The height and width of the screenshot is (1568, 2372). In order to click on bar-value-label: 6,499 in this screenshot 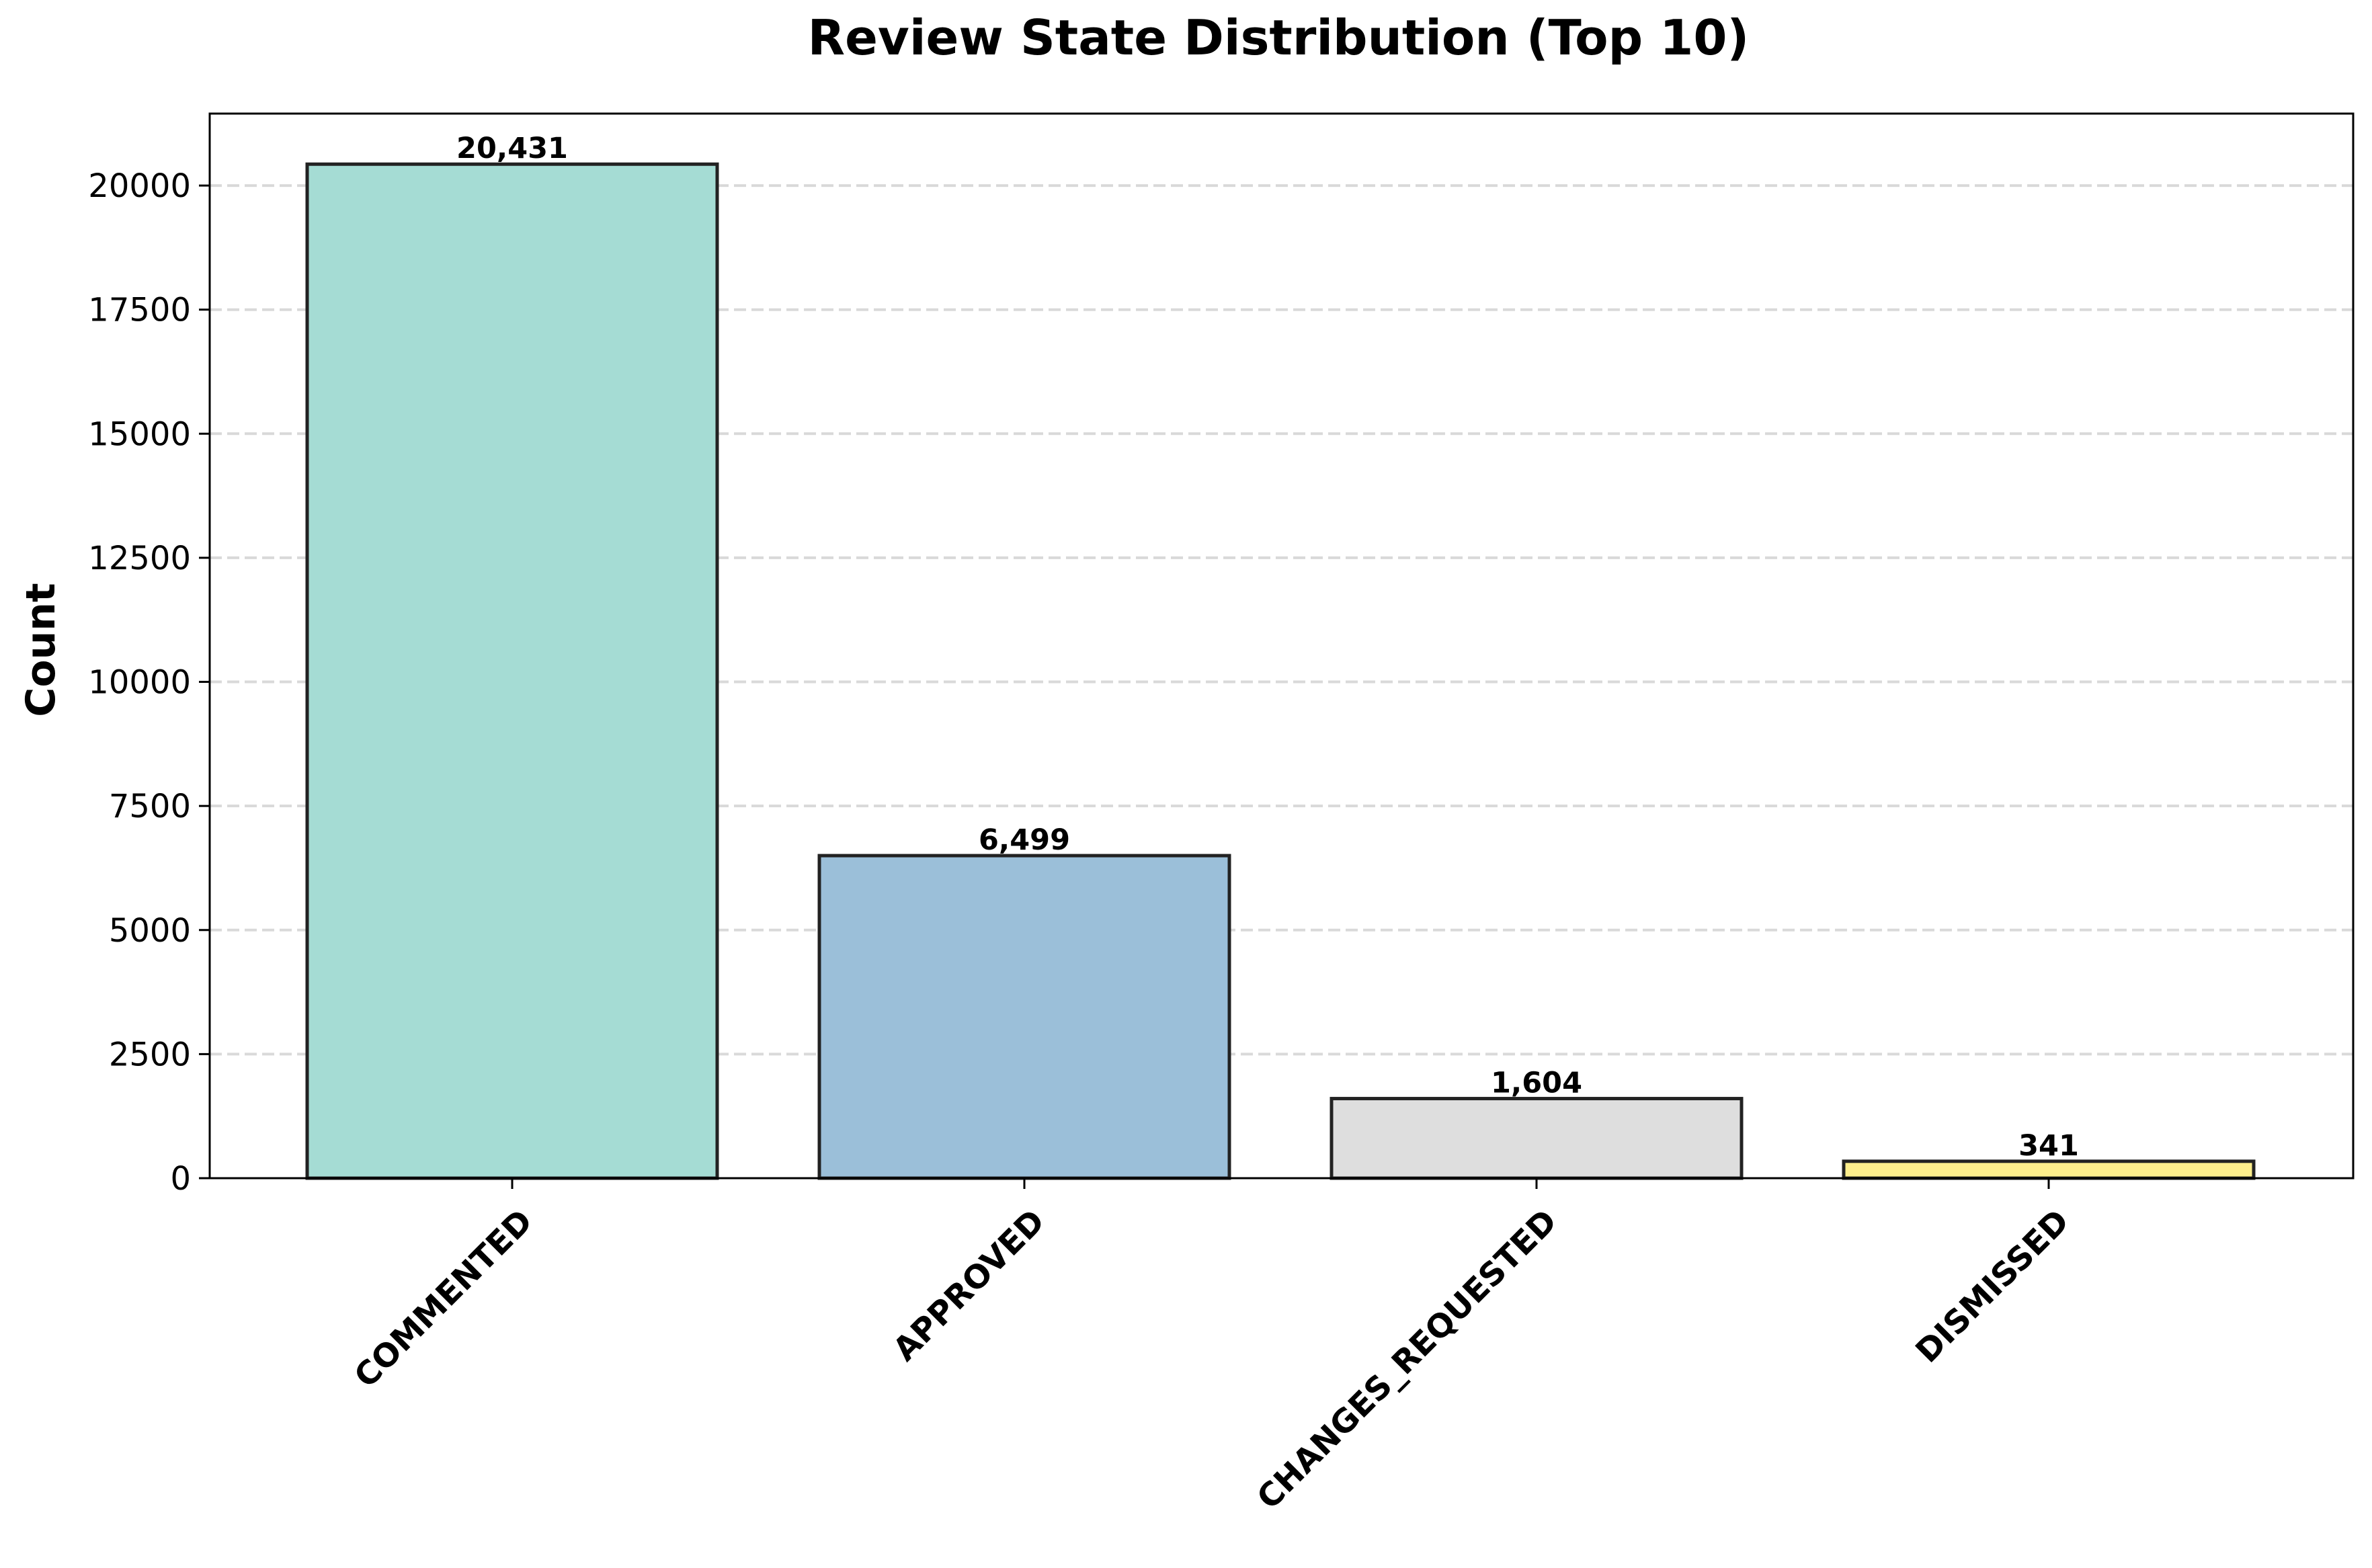, I will do `click(1024, 840)`.